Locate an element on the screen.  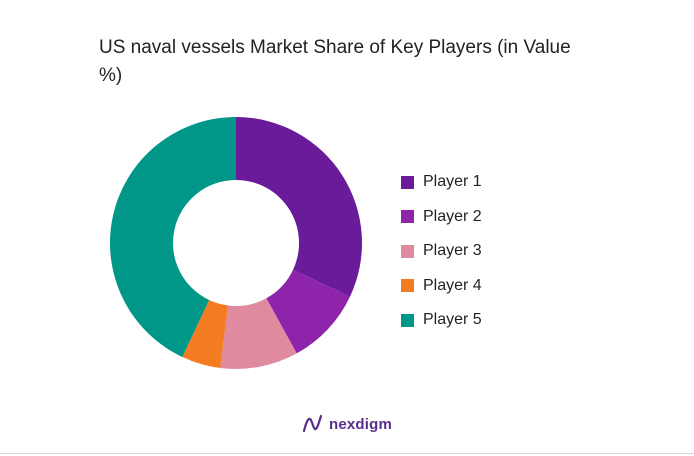
brand-footer: nexdigm is located at coordinates (347, 424).